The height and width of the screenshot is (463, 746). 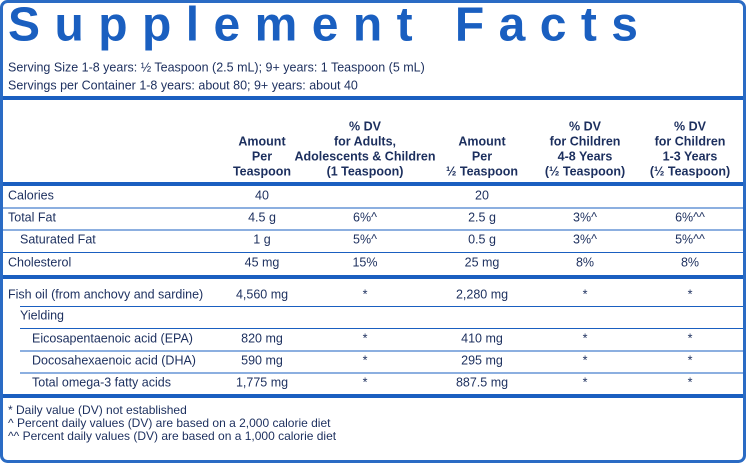 I want to click on row-label: Eicosapentaenoic acid (EPA), so click(x=112, y=338).